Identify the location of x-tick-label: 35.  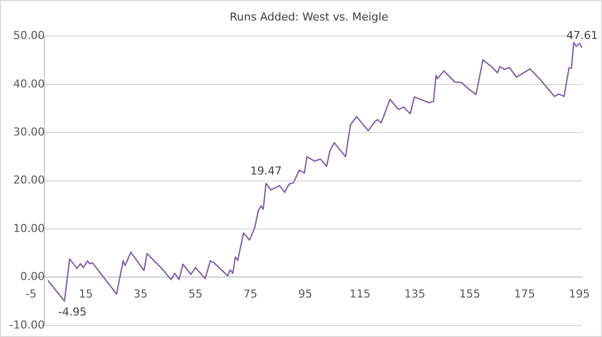
(141, 294).